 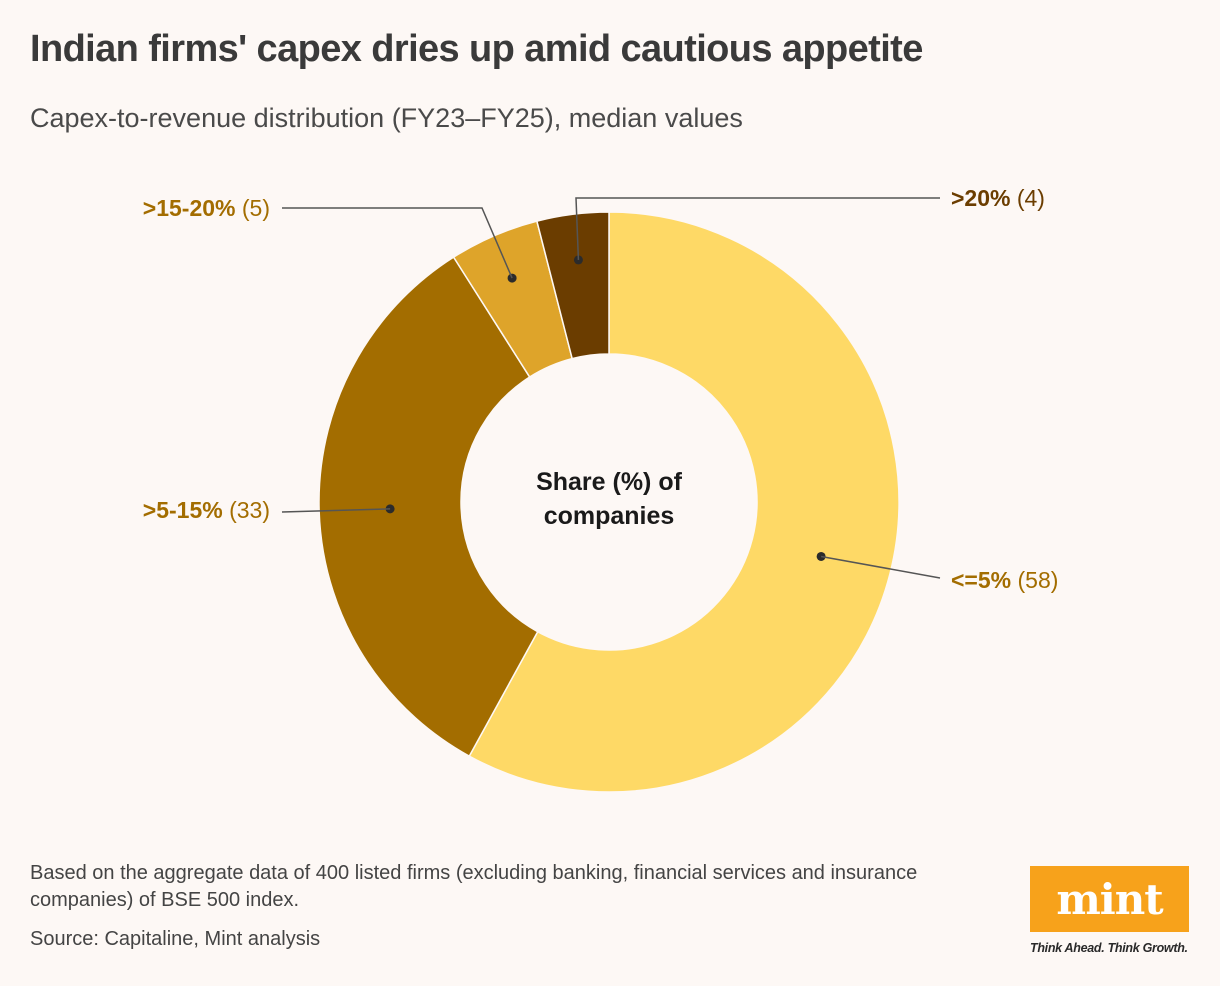 I want to click on center-label-line-2: companies, so click(x=609, y=516).